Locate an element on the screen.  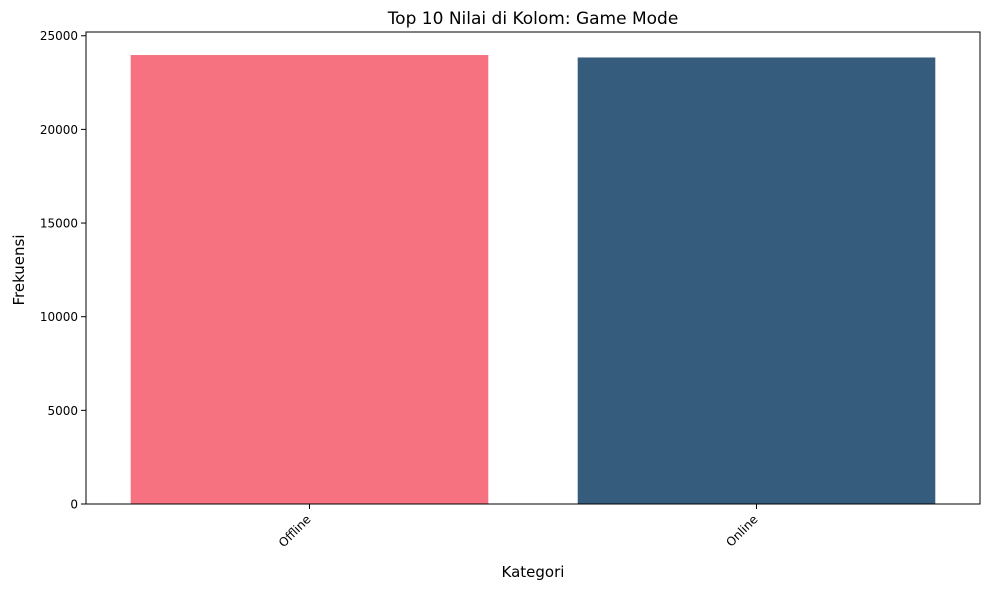
x-tick-label: Offline is located at coordinates (295, 531).